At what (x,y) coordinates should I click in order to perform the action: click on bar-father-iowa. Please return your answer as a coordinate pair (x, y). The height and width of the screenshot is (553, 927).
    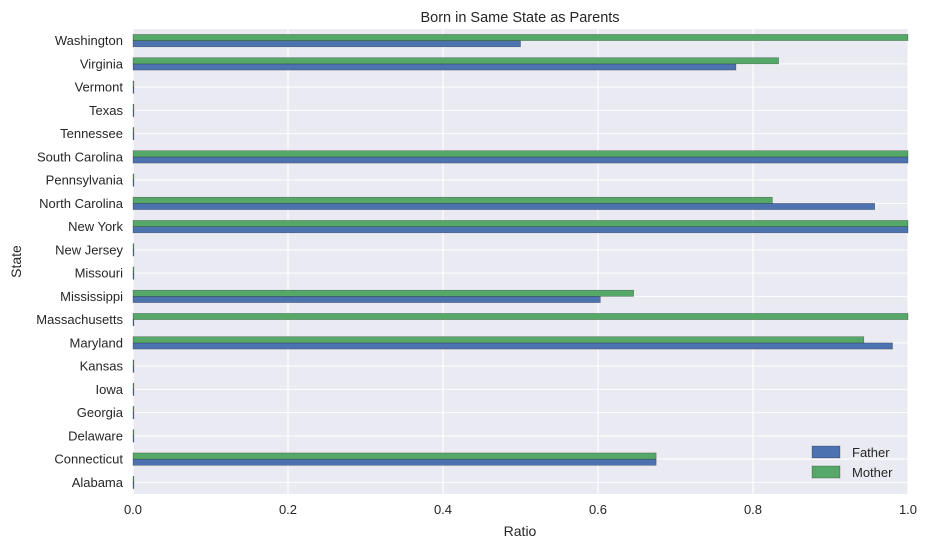
    Looking at the image, I should click on (133, 392).